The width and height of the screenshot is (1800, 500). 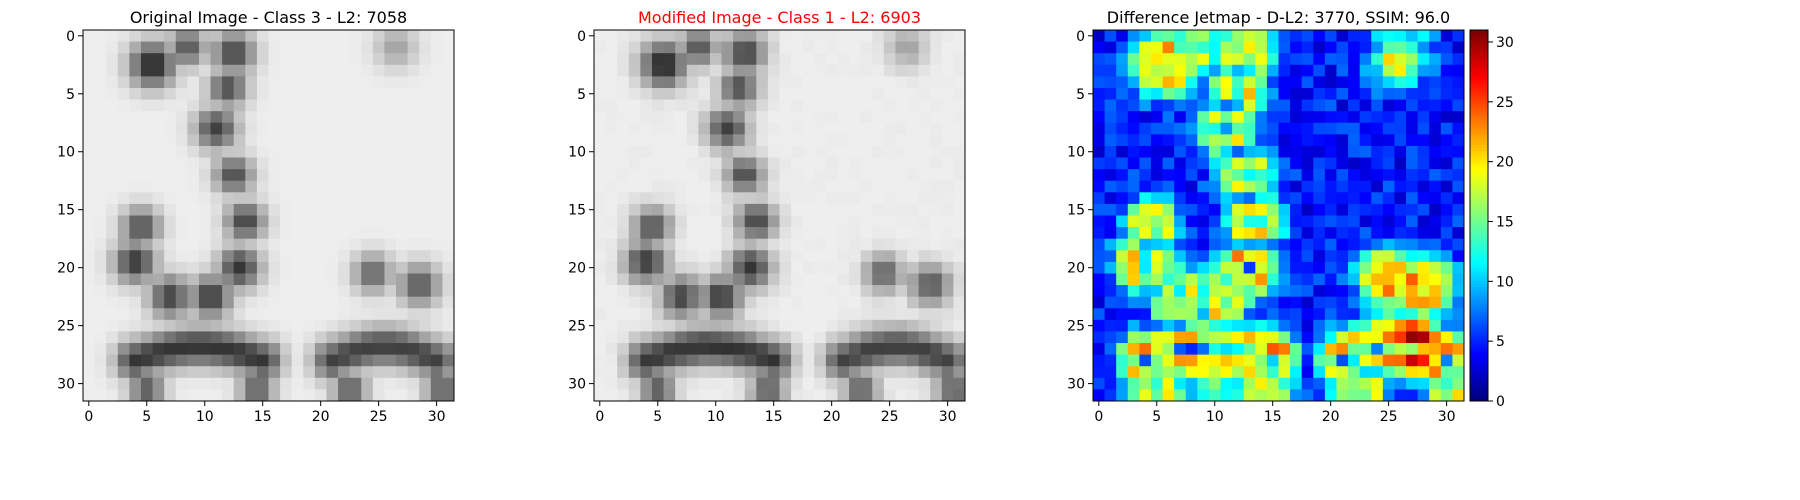 What do you see at coordinates (779, 17) in the screenshot?
I see `panel-title: Modified Image - Class 1 - L2: 6903` at bounding box center [779, 17].